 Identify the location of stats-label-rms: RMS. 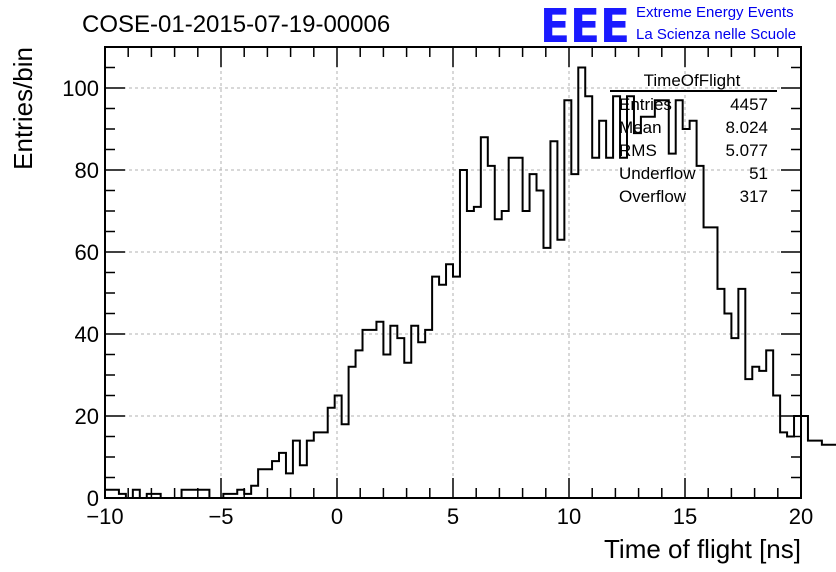
(638, 150).